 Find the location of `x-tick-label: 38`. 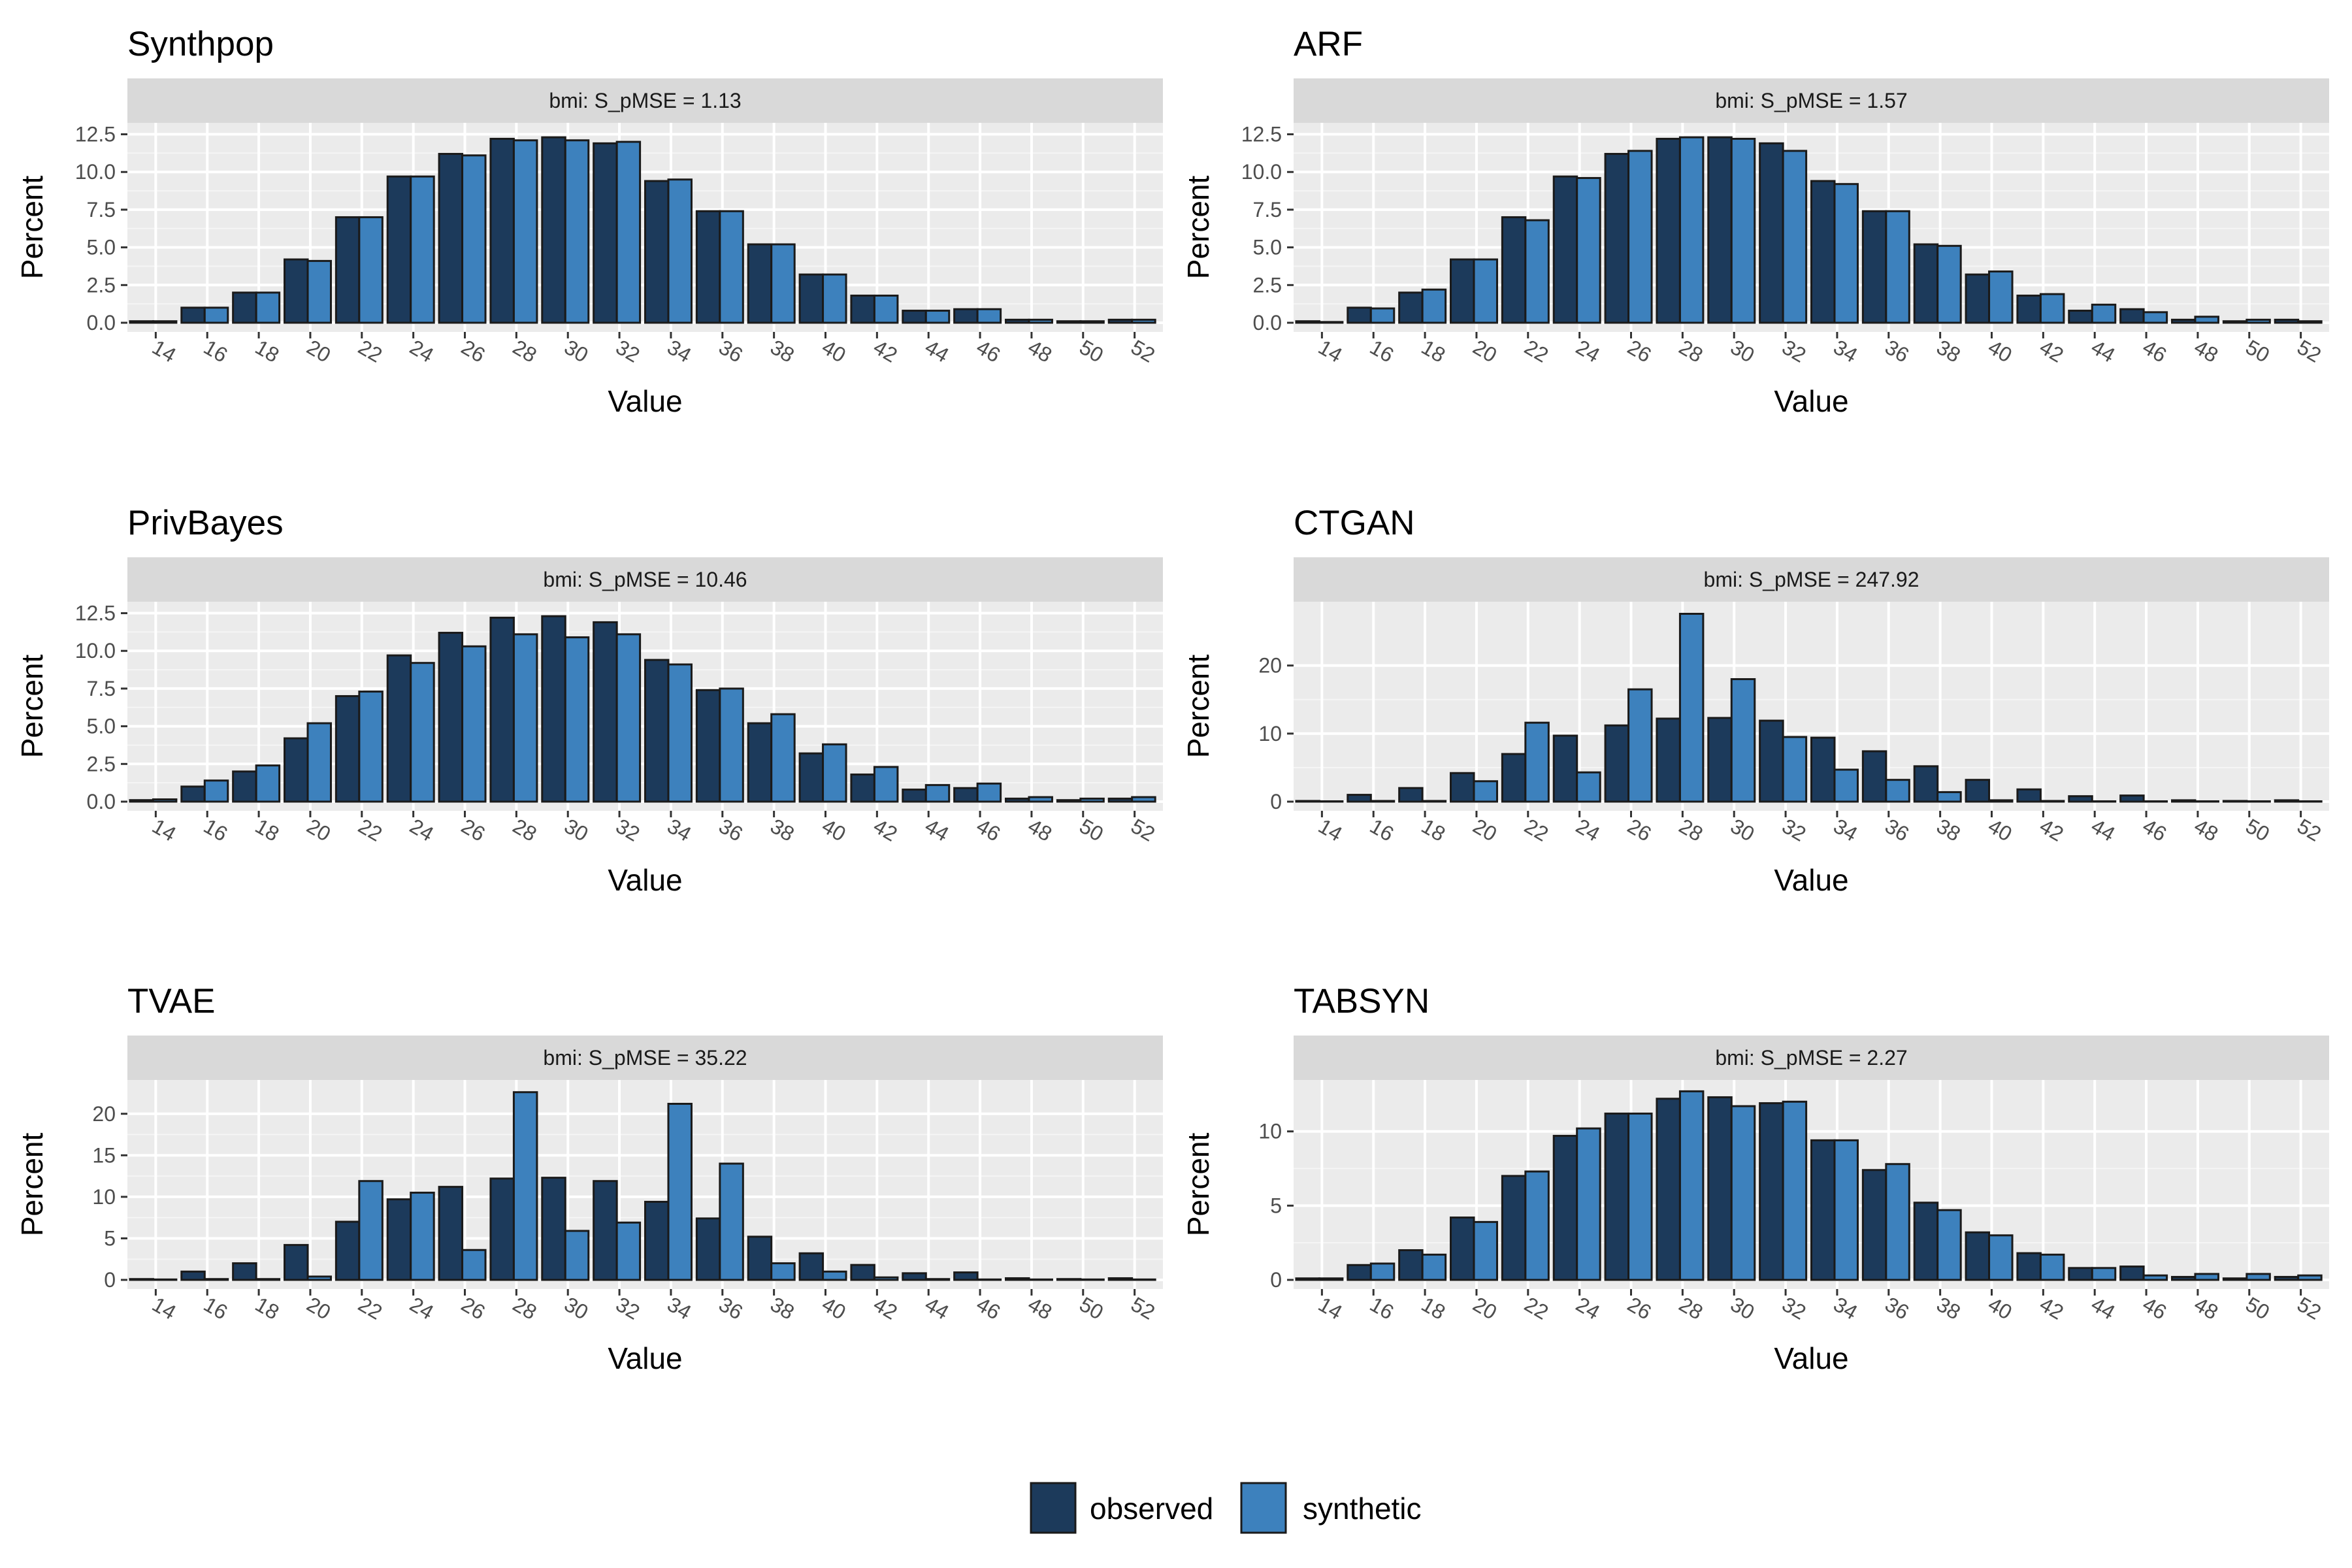

x-tick-label: 38 is located at coordinates (1949, 1308).